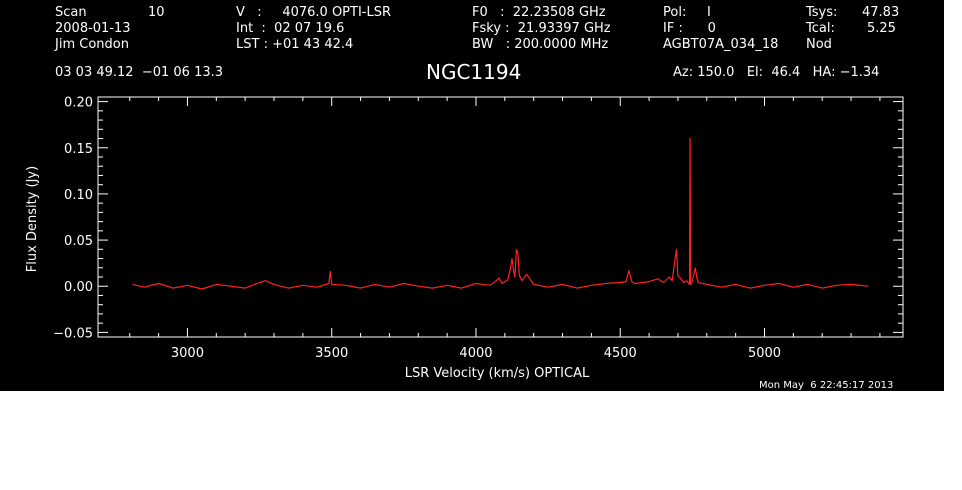 The width and height of the screenshot is (962, 490). I want to click on scan-number: 10, so click(156, 12).